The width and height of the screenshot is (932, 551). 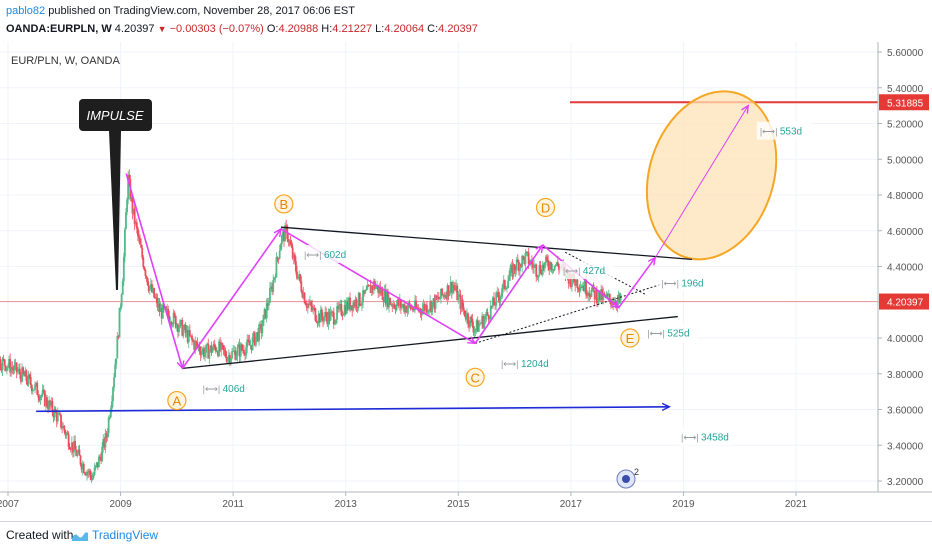 What do you see at coordinates (905, 125) in the screenshot?
I see `y-tick-label: 5.20000` at bounding box center [905, 125].